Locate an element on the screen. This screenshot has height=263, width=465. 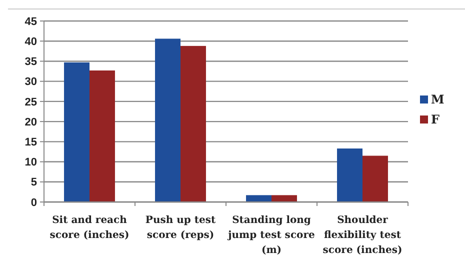
y-tick-label: 0 is located at coordinates (33, 202).